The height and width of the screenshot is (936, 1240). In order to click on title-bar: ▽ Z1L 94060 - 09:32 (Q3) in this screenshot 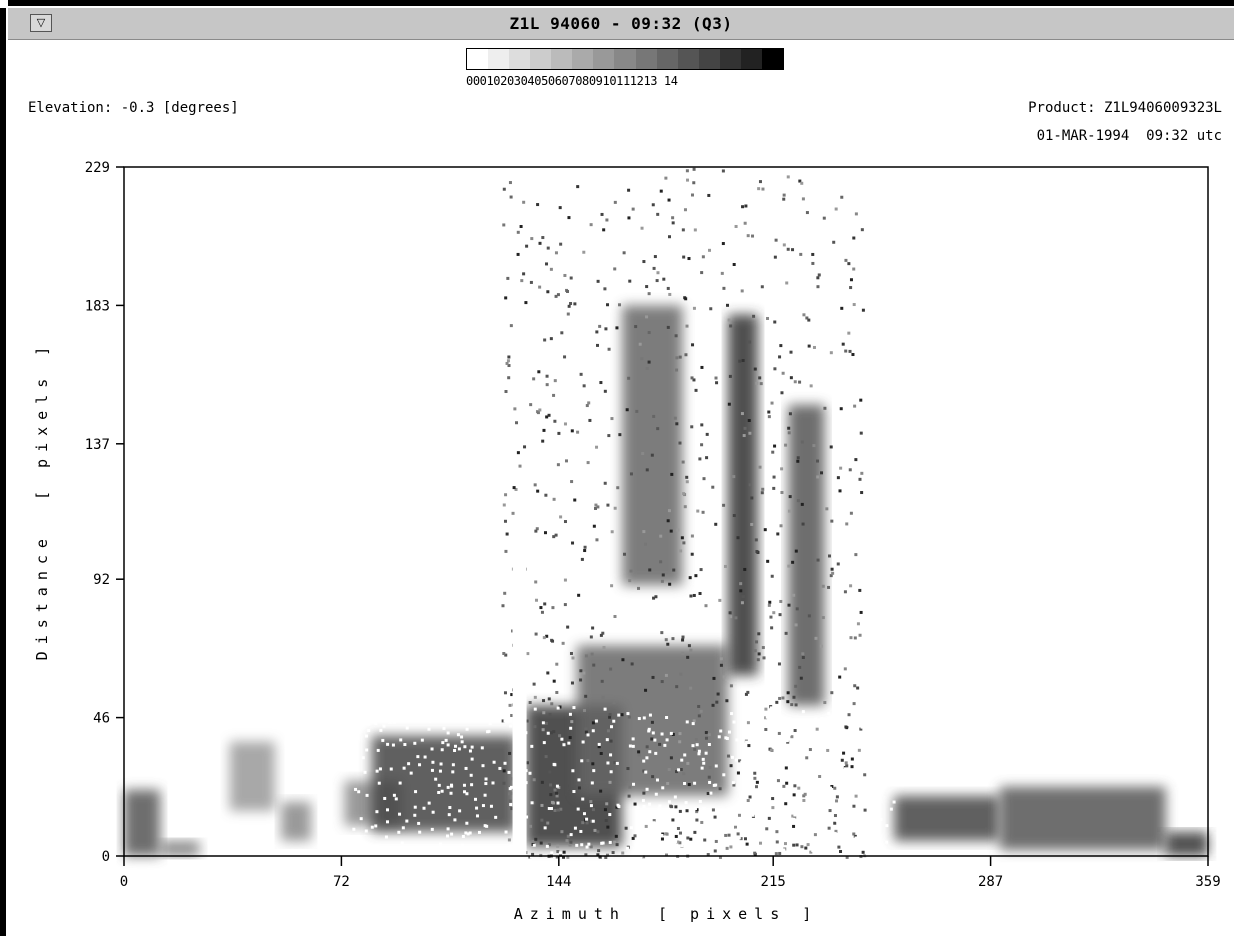, I will do `click(621, 24)`.